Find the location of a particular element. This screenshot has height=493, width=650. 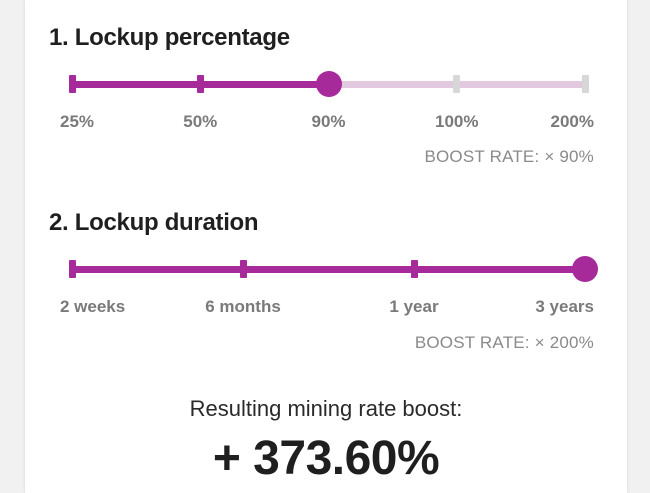

slider-option-label: 200% is located at coordinates (572, 121).